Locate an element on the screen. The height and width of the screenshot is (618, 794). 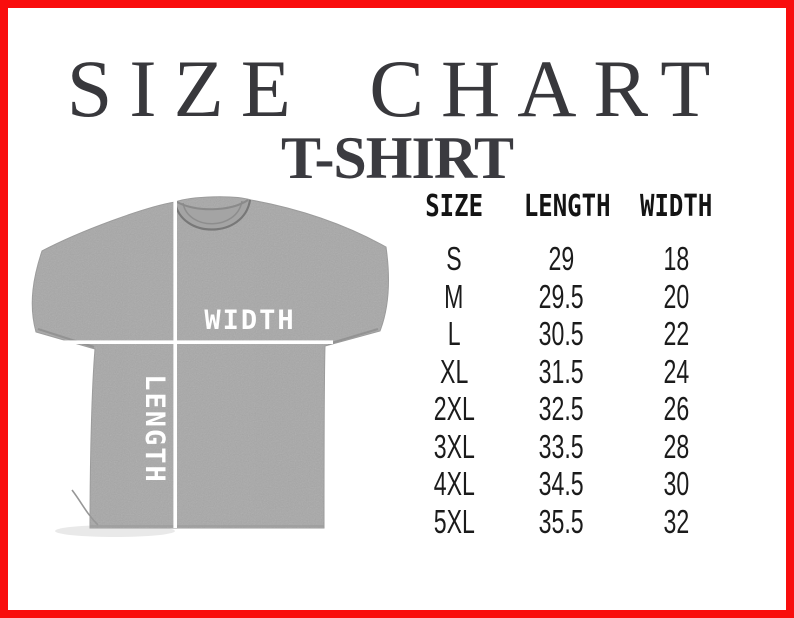
table-row: M 29.5 20 is located at coordinates (569, 297).